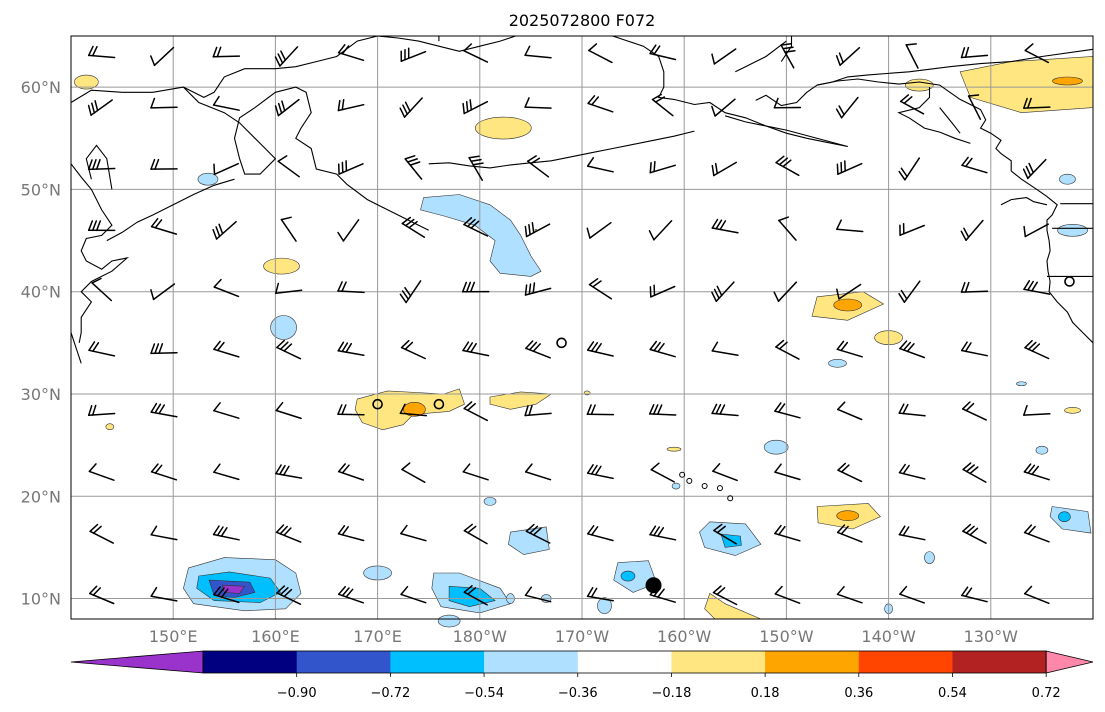  I want to click on coastline-panhandle, so click(934, 115).